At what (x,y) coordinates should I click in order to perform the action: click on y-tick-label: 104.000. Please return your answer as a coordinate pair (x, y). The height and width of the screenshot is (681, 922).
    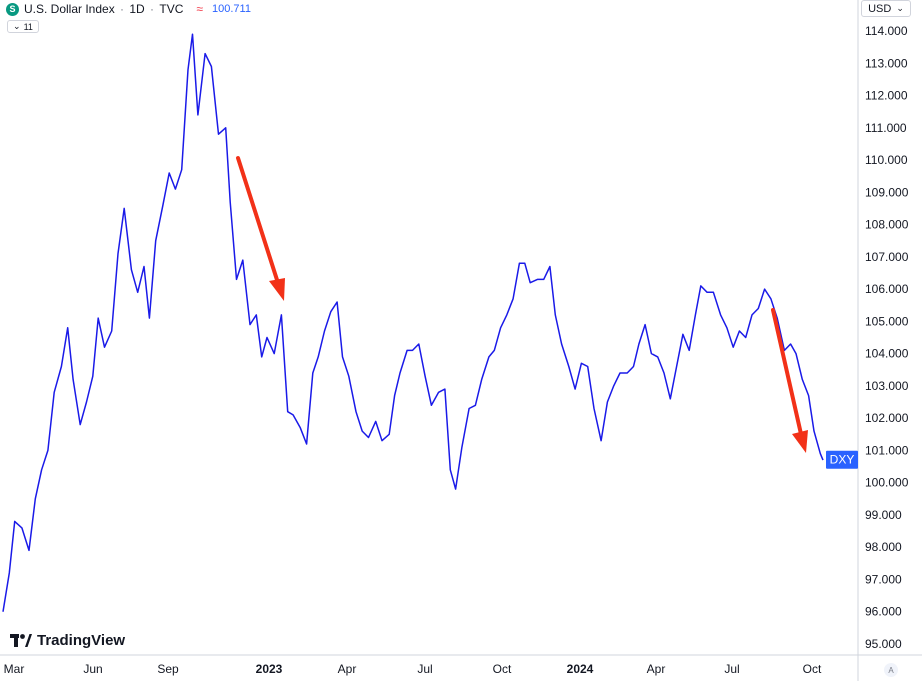
    Looking at the image, I should click on (887, 354).